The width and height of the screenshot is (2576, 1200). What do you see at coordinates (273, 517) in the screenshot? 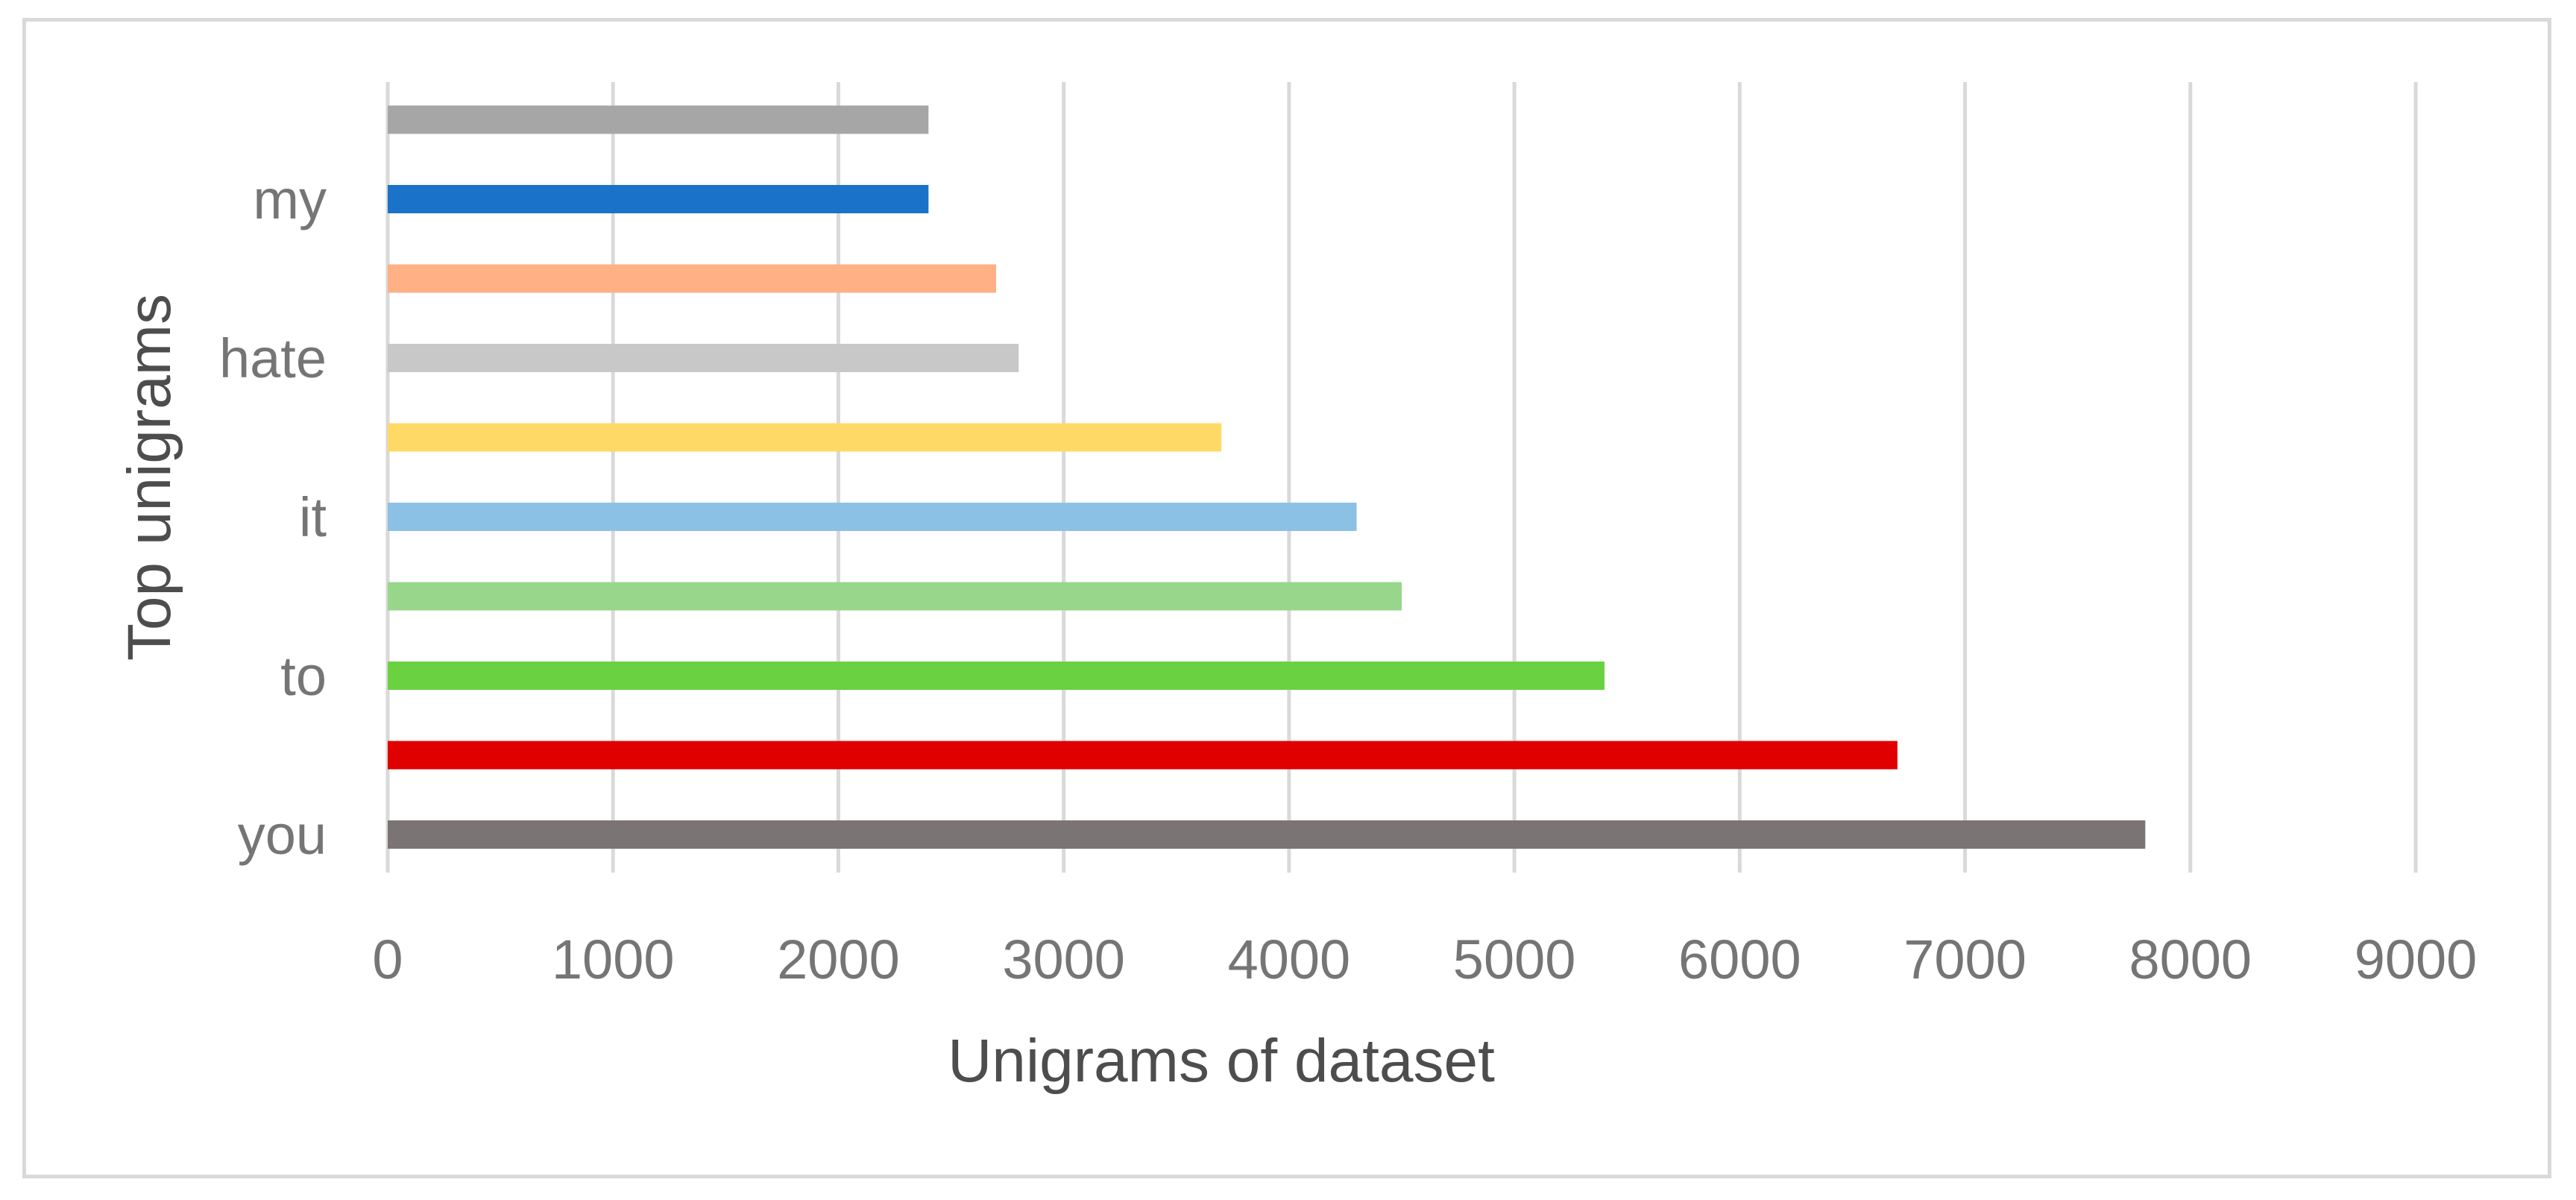
I see `category-labels: you to it hate my` at bounding box center [273, 517].